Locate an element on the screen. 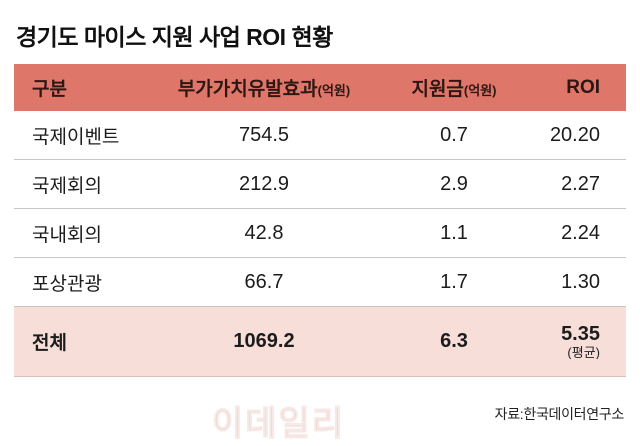 This screenshot has width=640, height=446. row-category: 포상관광 is located at coordinates (67, 284).